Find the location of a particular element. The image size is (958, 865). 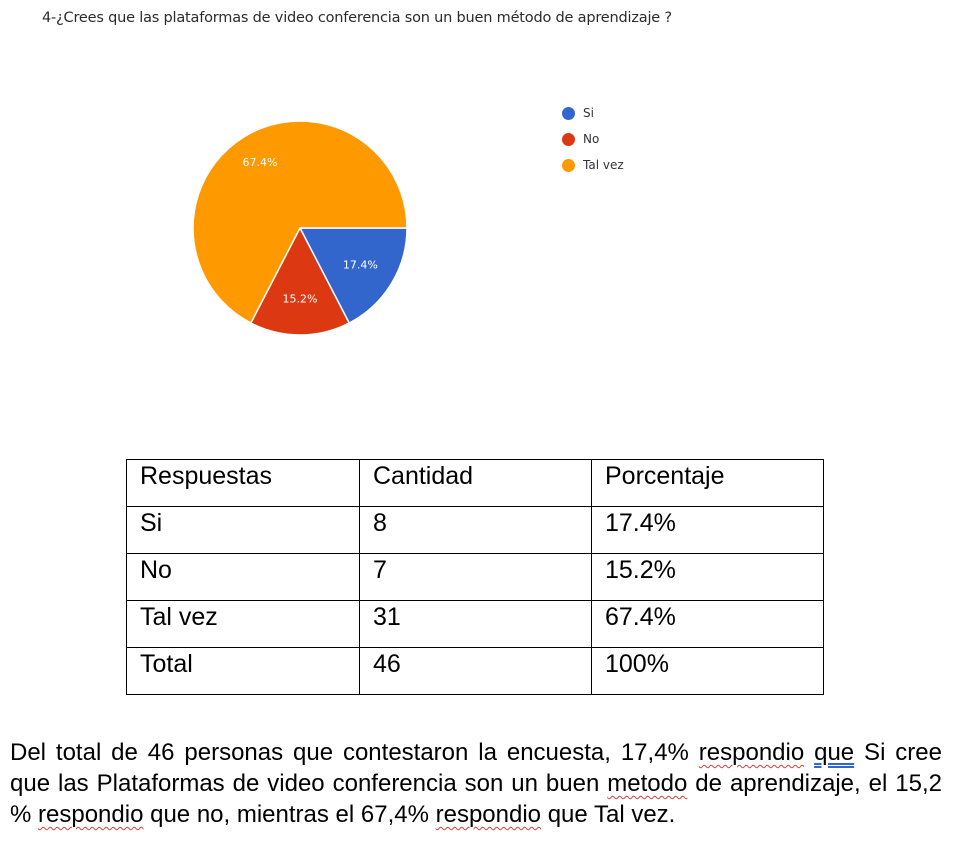

table-total-row: Total 46 100% is located at coordinates (475, 671).